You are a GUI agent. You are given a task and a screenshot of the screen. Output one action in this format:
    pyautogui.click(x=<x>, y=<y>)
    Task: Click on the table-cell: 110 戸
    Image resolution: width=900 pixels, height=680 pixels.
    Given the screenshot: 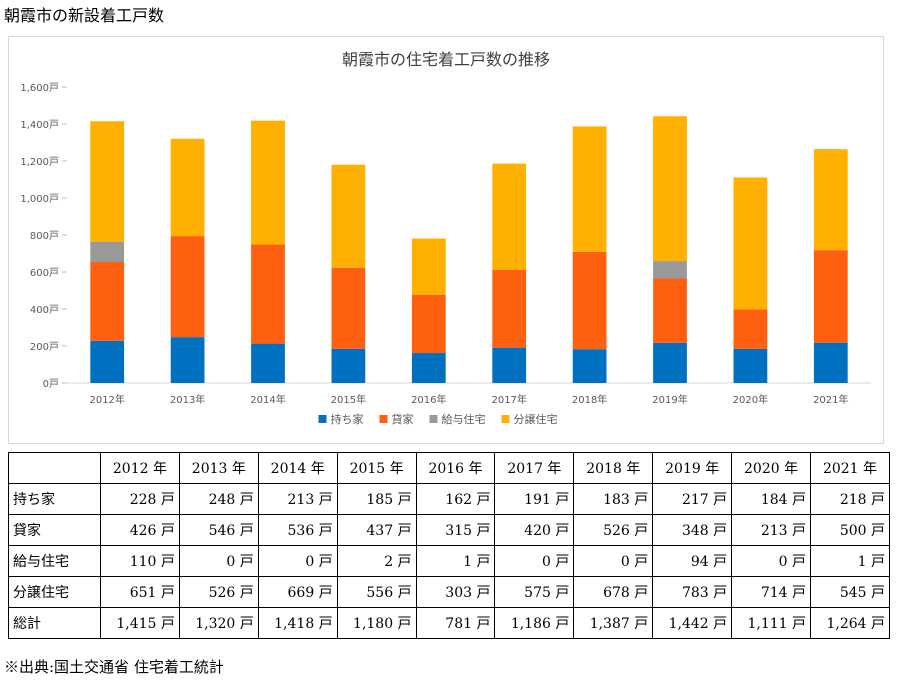 What is the action you would take?
    pyautogui.click(x=140, y=561)
    